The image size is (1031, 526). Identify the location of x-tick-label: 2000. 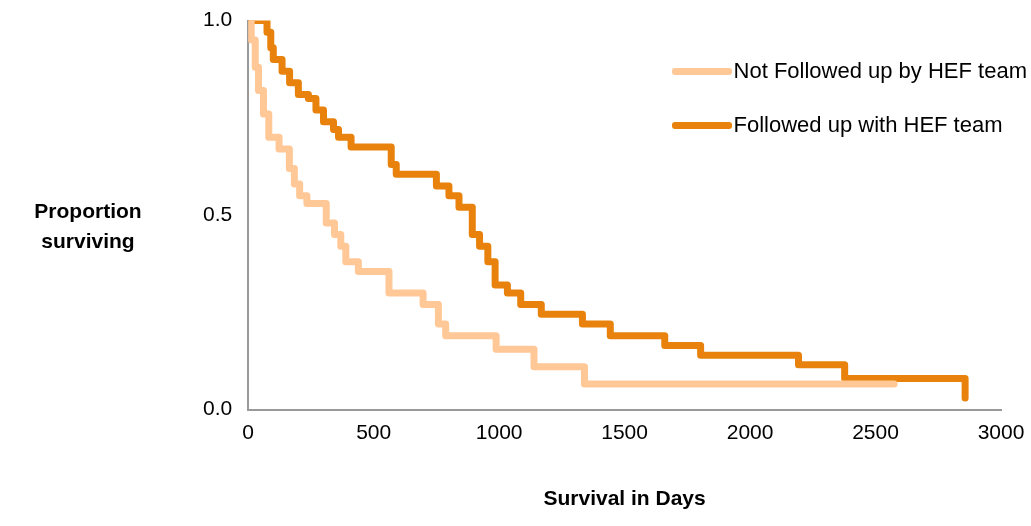
(750, 431).